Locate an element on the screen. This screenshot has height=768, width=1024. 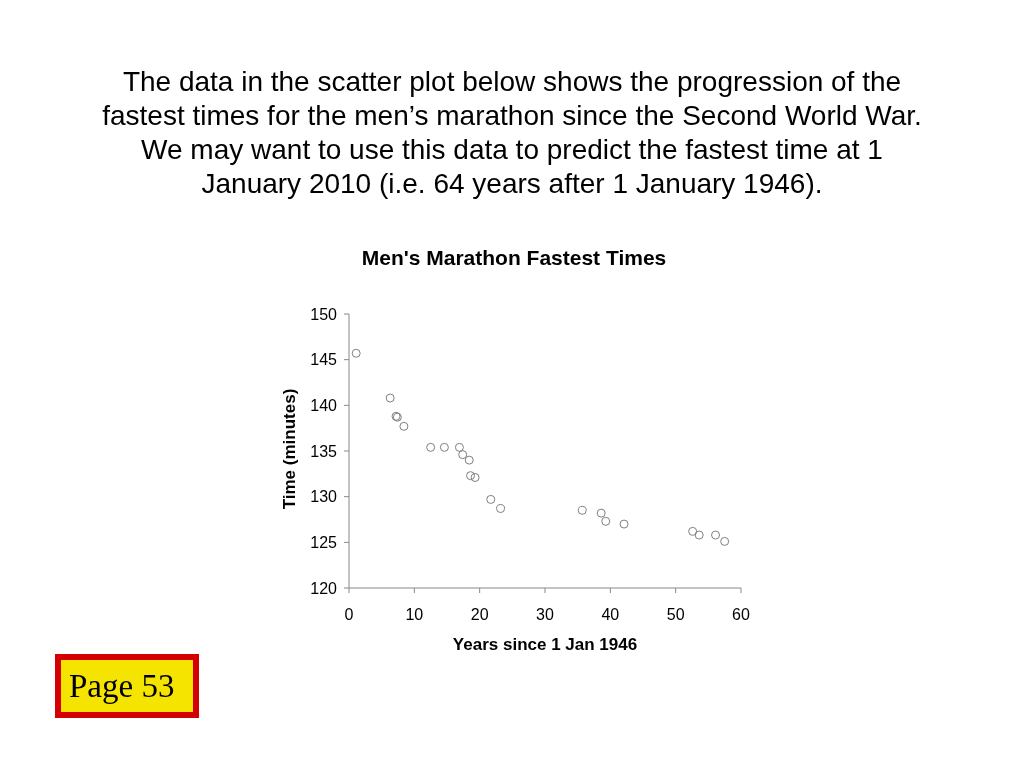
x-tick-label: 40 is located at coordinates (610, 614).